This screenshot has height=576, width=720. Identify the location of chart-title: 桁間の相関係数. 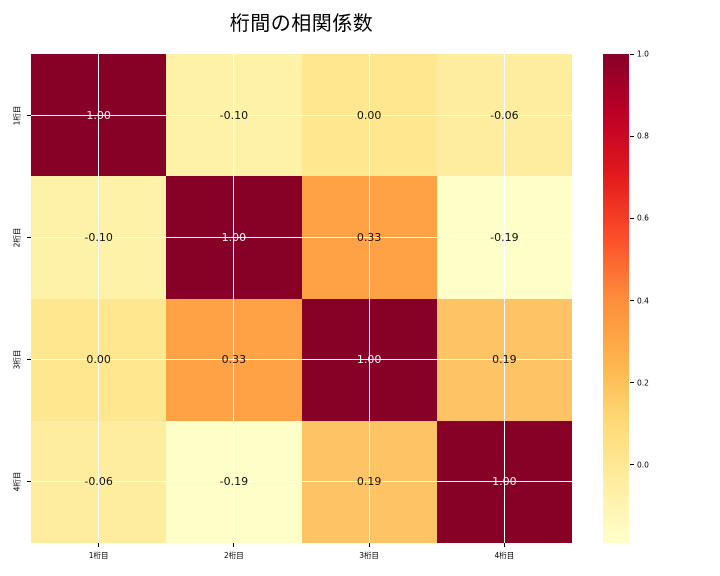
(301, 23).